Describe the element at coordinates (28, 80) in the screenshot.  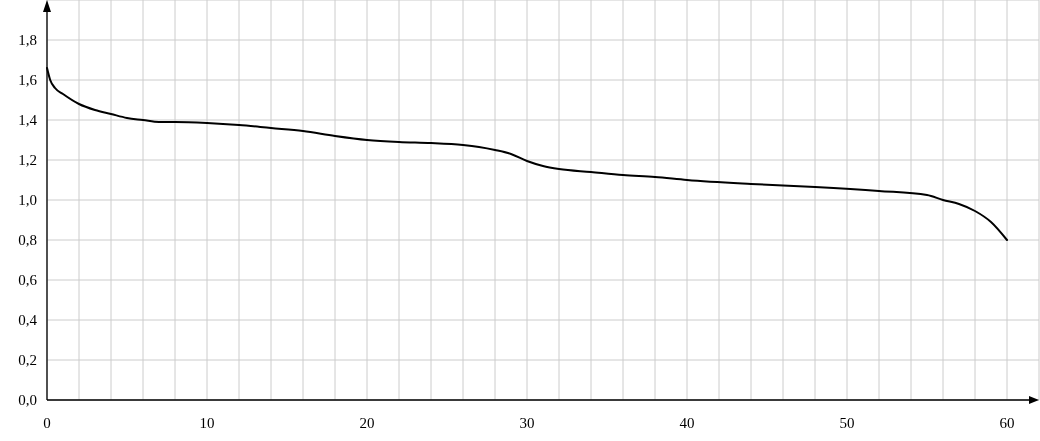
I see `y-tick-label: 1,6` at that location.